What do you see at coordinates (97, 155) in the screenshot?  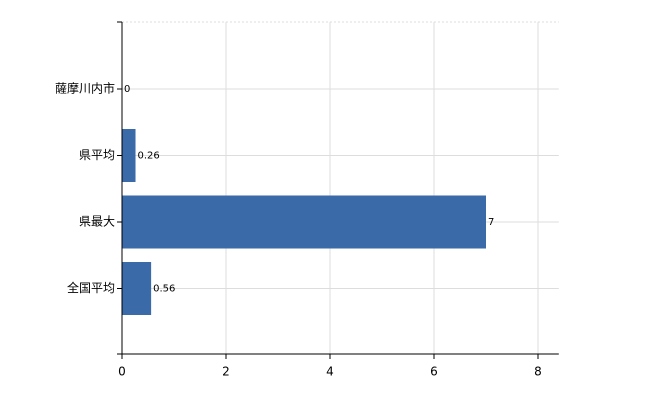 I see `y-tick-label: 県平均` at bounding box center [97, 155].